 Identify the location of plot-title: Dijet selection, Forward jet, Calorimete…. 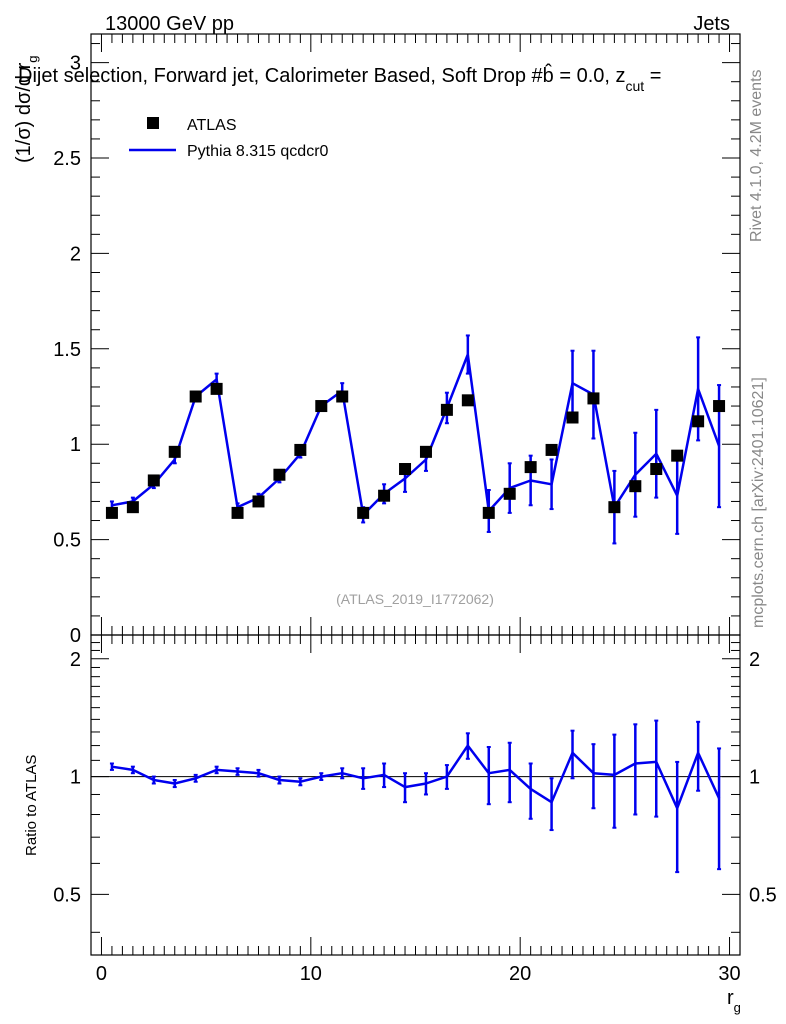
(339, 79).